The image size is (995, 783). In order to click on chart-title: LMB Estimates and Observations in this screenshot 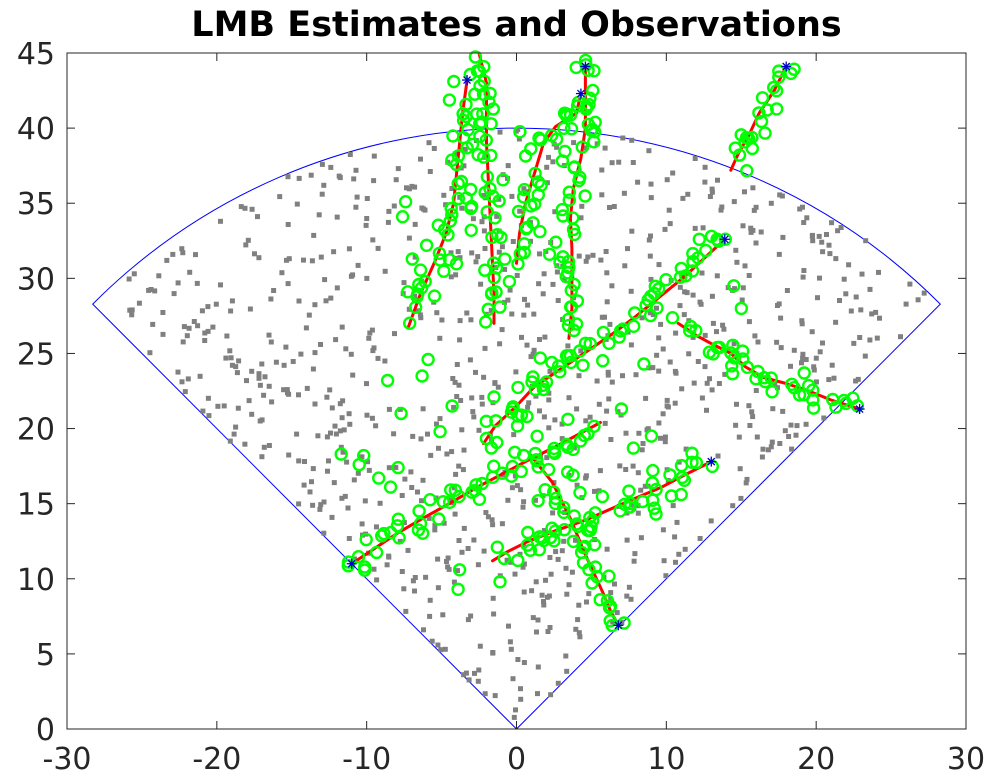, I will do `click(516, 25)`.